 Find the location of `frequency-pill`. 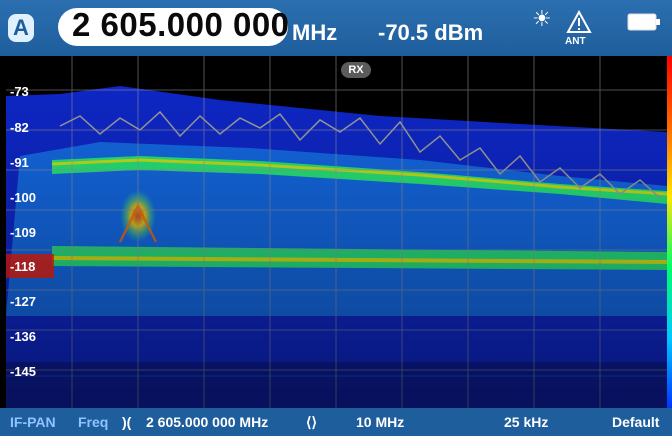

frequency-pill is located at coordinates (173, 27).